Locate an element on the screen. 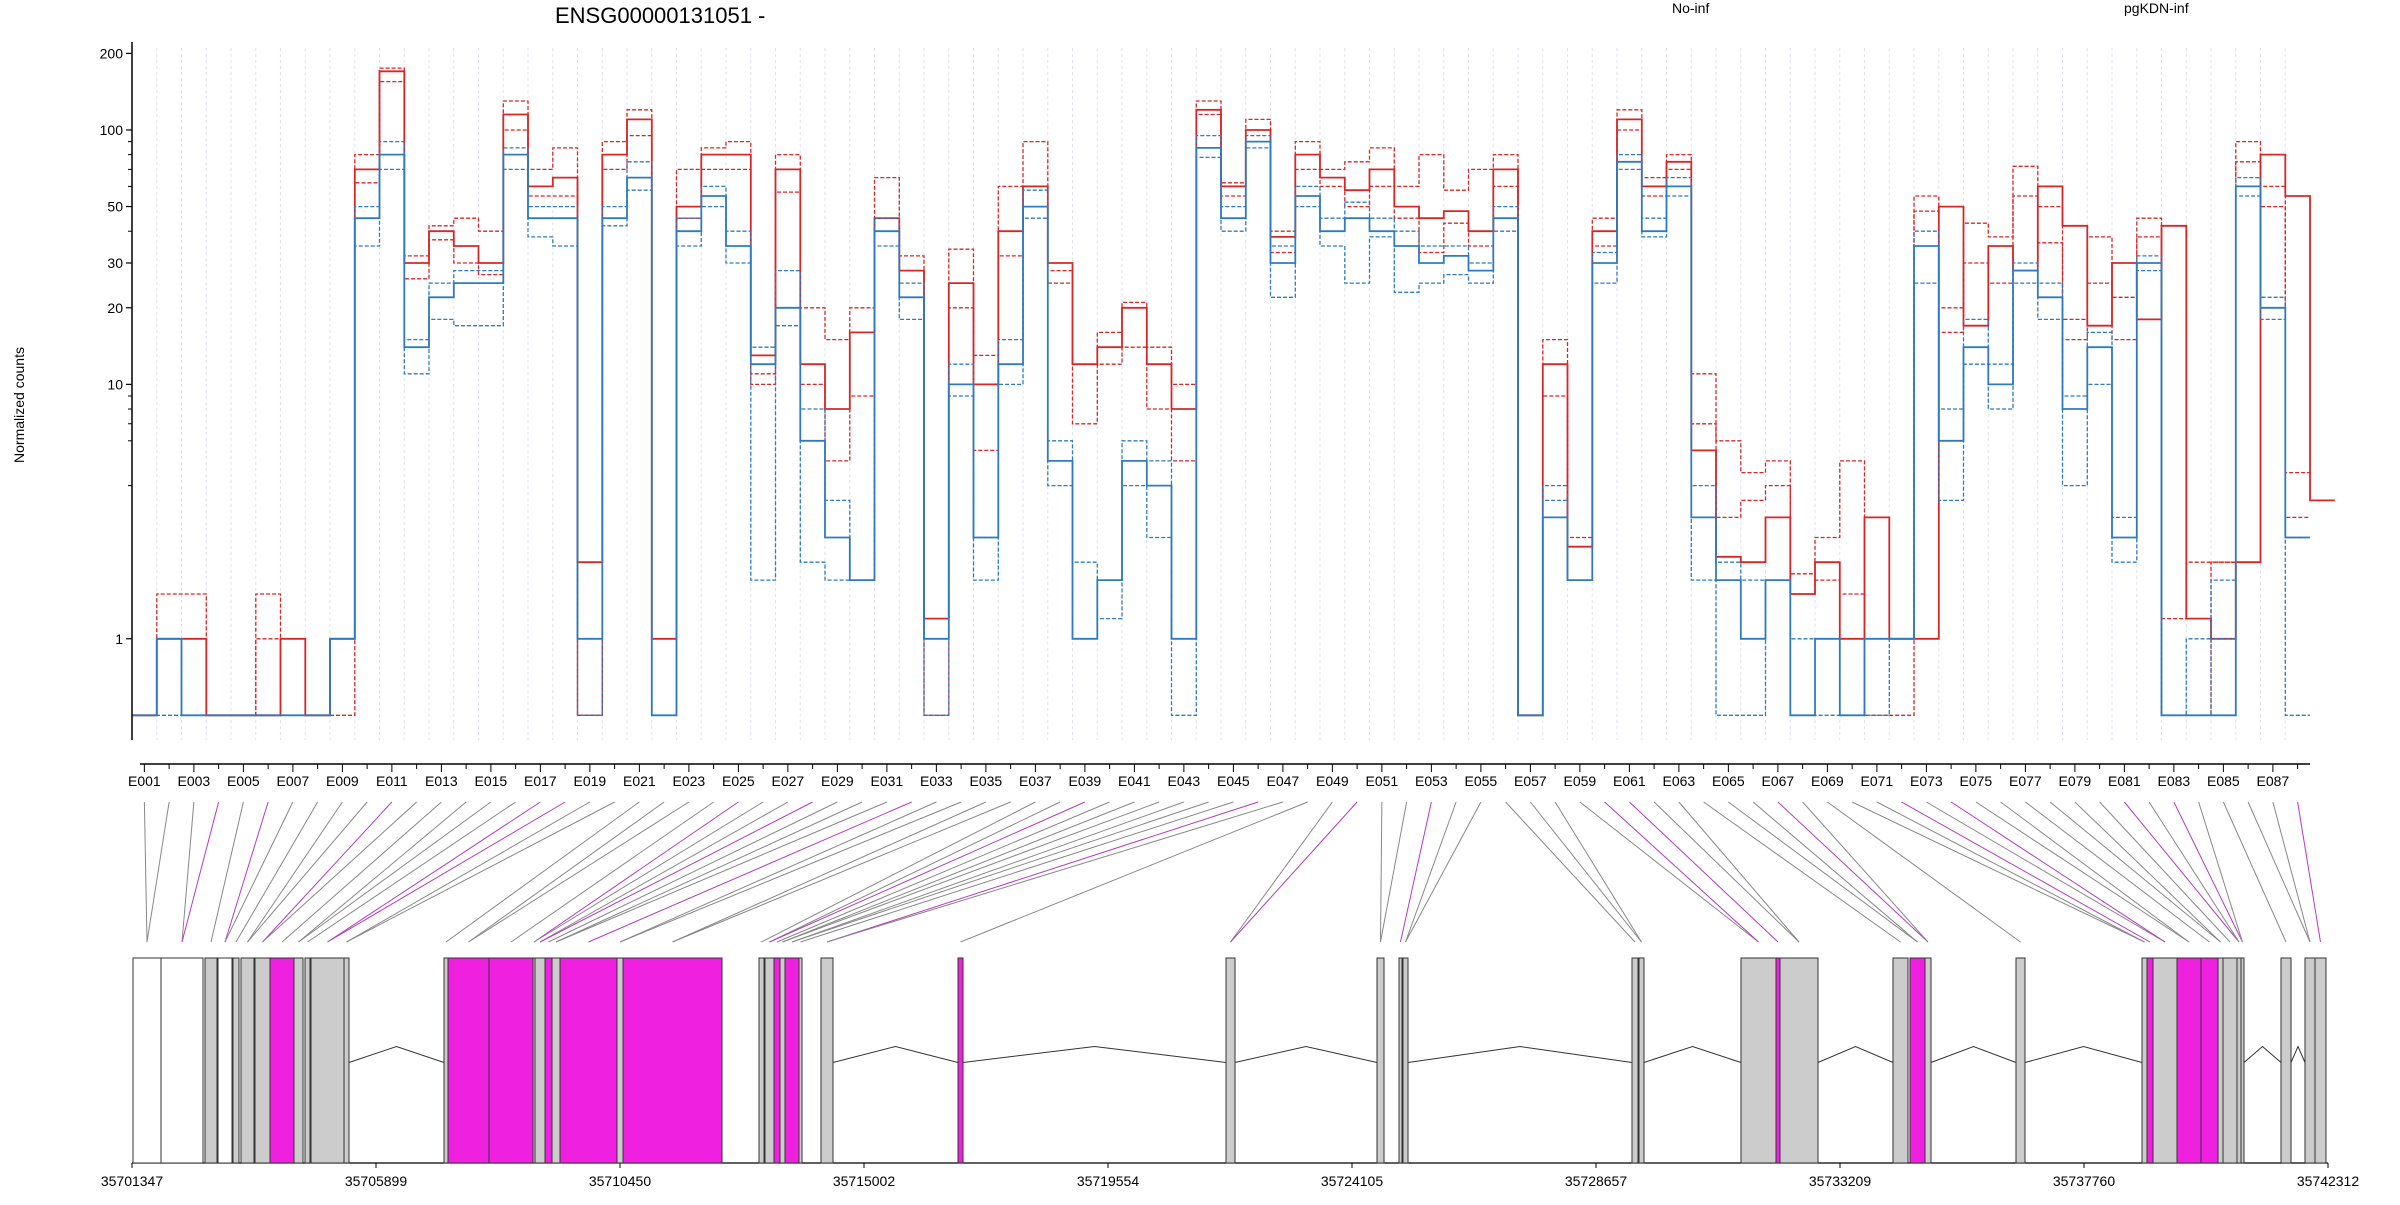 This screenshot has width=2400, height=1205. x-tick-label: E067 is located at coordinates (1778, 781).